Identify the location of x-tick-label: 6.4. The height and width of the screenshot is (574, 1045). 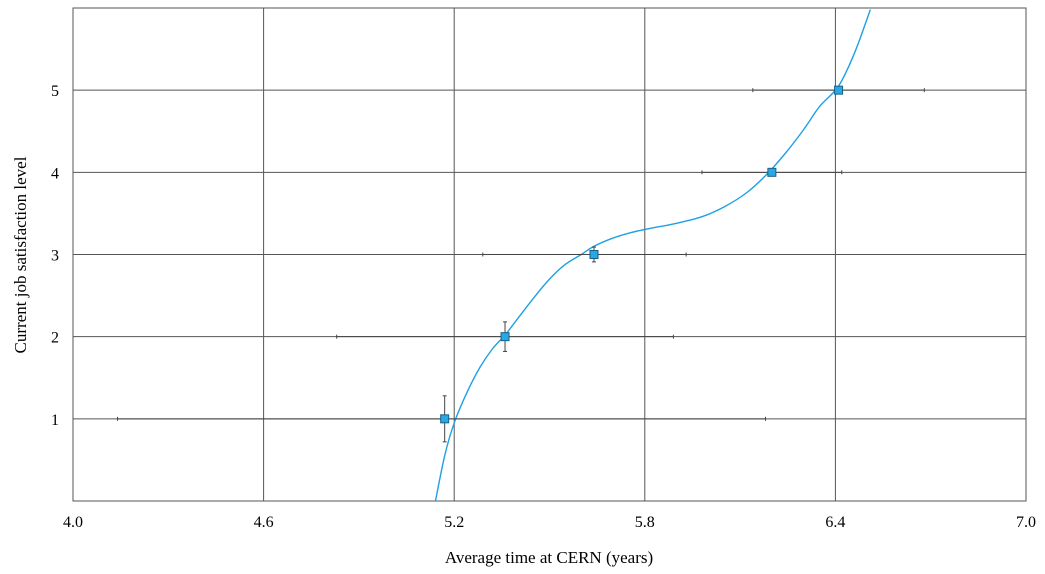
(835, 522).